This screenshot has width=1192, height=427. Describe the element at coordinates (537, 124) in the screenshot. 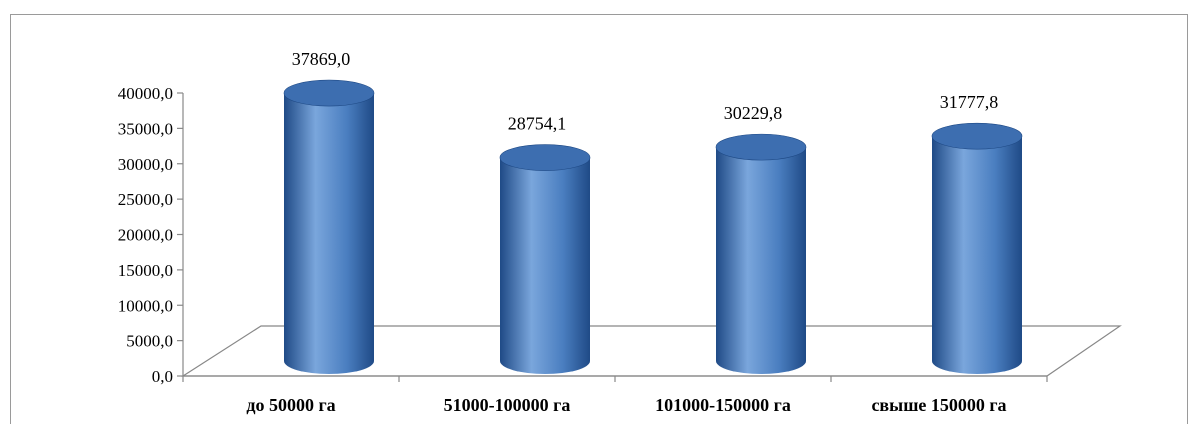

I see `data-label: 28754,1` at that location.